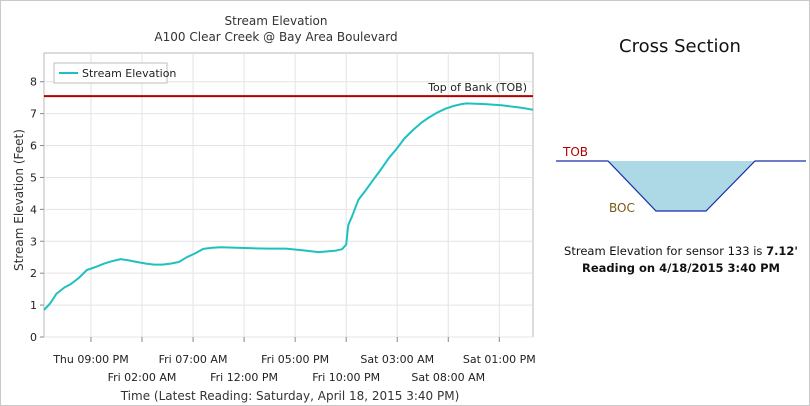 The height and width of the screenshot is (406, 810). What do you see at coordinates (622, 208) in the screenshot?
I see `boc-label: BOC` at bounding box center [622, 208].